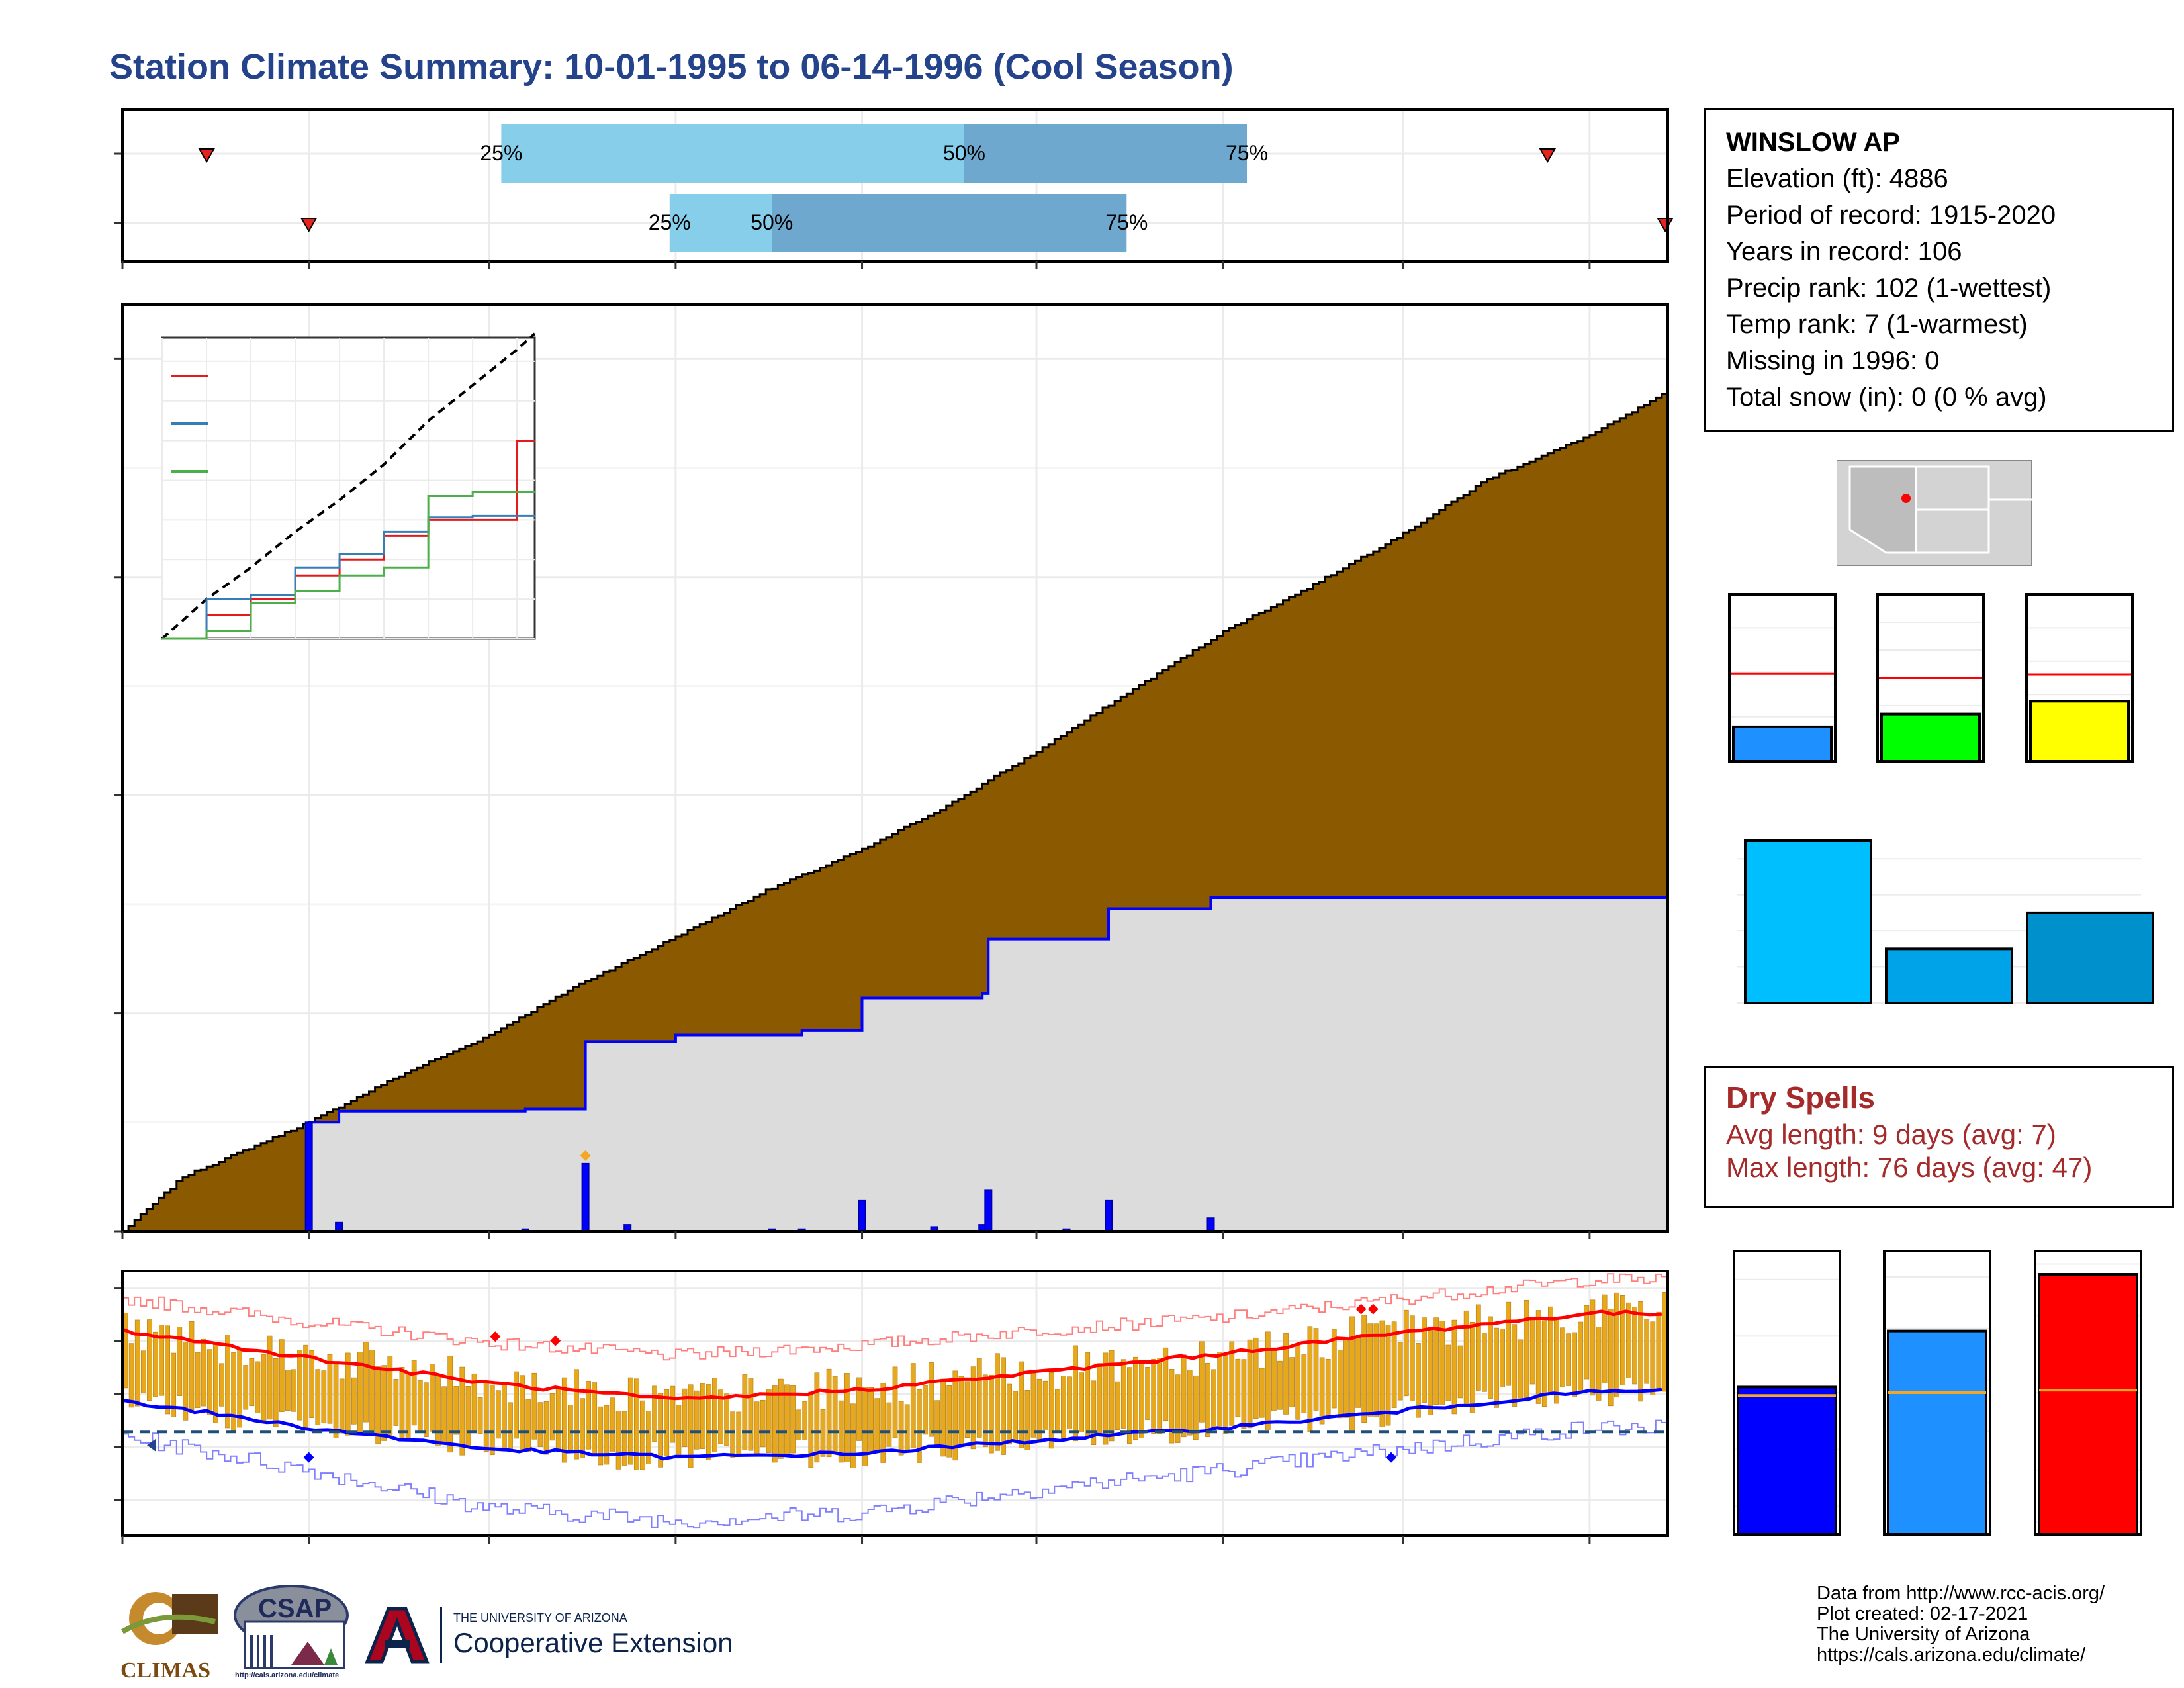 This screenshot has width=2184, height=1688. Describe the element at coordinates (1813, 142) in the screenshot. I see `station-name: WINSLOW AP` at that location.